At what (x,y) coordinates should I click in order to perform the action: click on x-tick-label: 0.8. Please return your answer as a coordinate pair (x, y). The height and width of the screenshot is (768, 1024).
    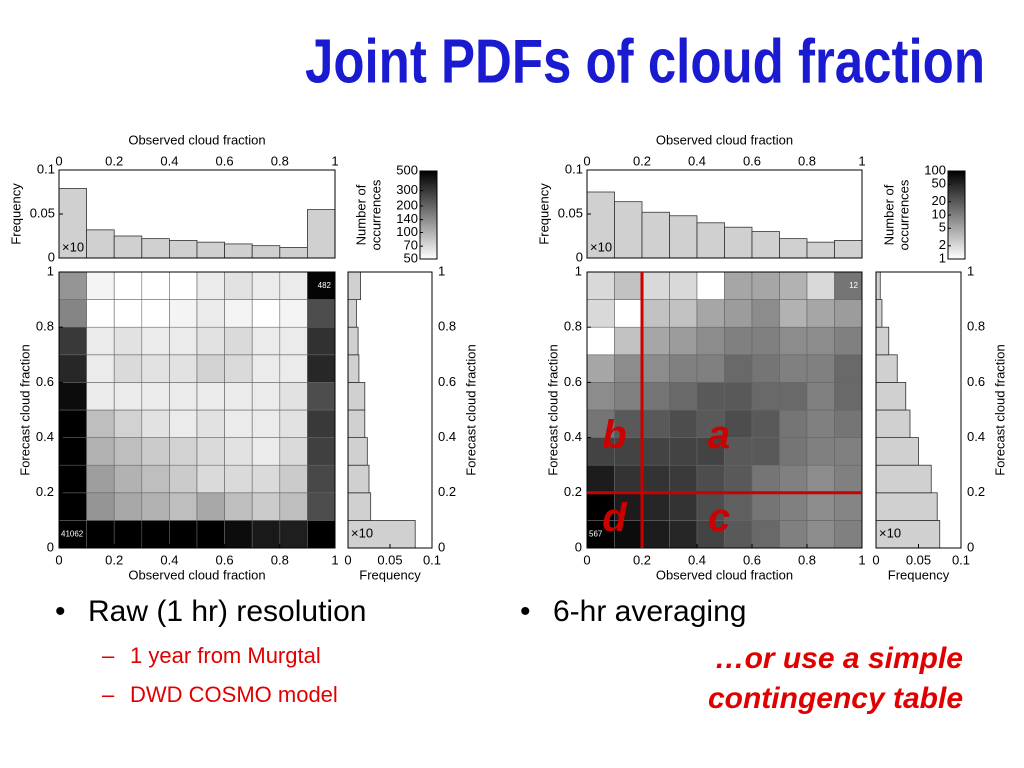
    Looking at the image, I should click on (280, 559).